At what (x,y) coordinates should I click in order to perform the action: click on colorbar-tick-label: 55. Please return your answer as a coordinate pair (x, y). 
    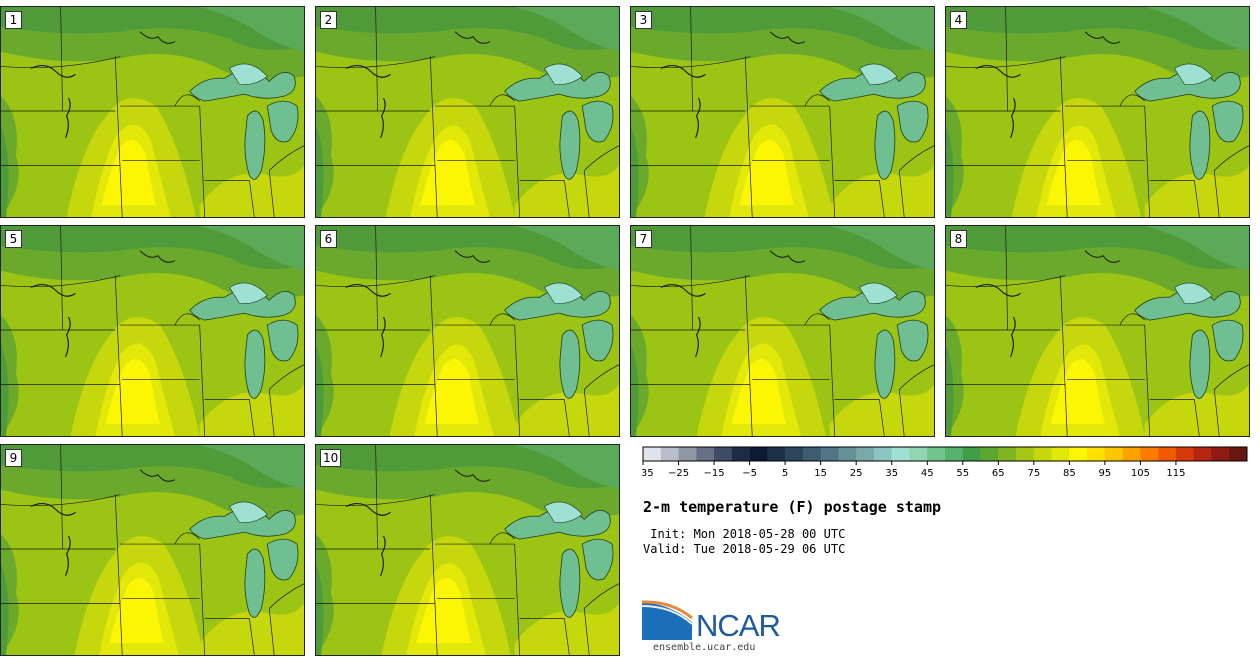
    Looking at the image, I should click on (962, 473).